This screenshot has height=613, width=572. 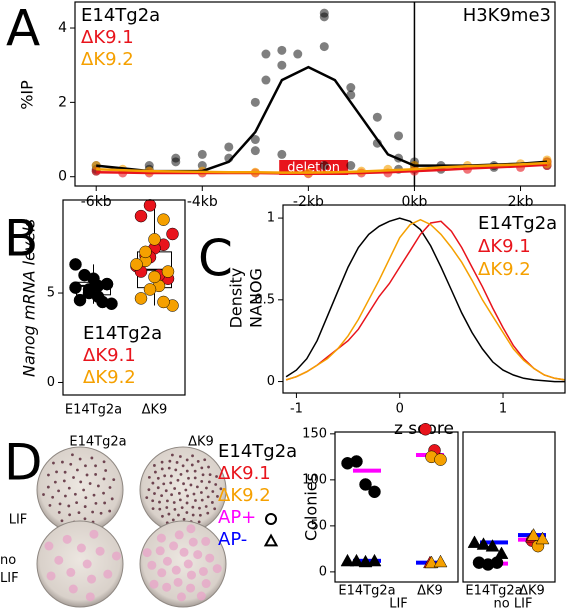 What do you see at coordinates (503, 409) in the screenshot?
I see `x-tick-label: 1` at bounding box center [503, 409].